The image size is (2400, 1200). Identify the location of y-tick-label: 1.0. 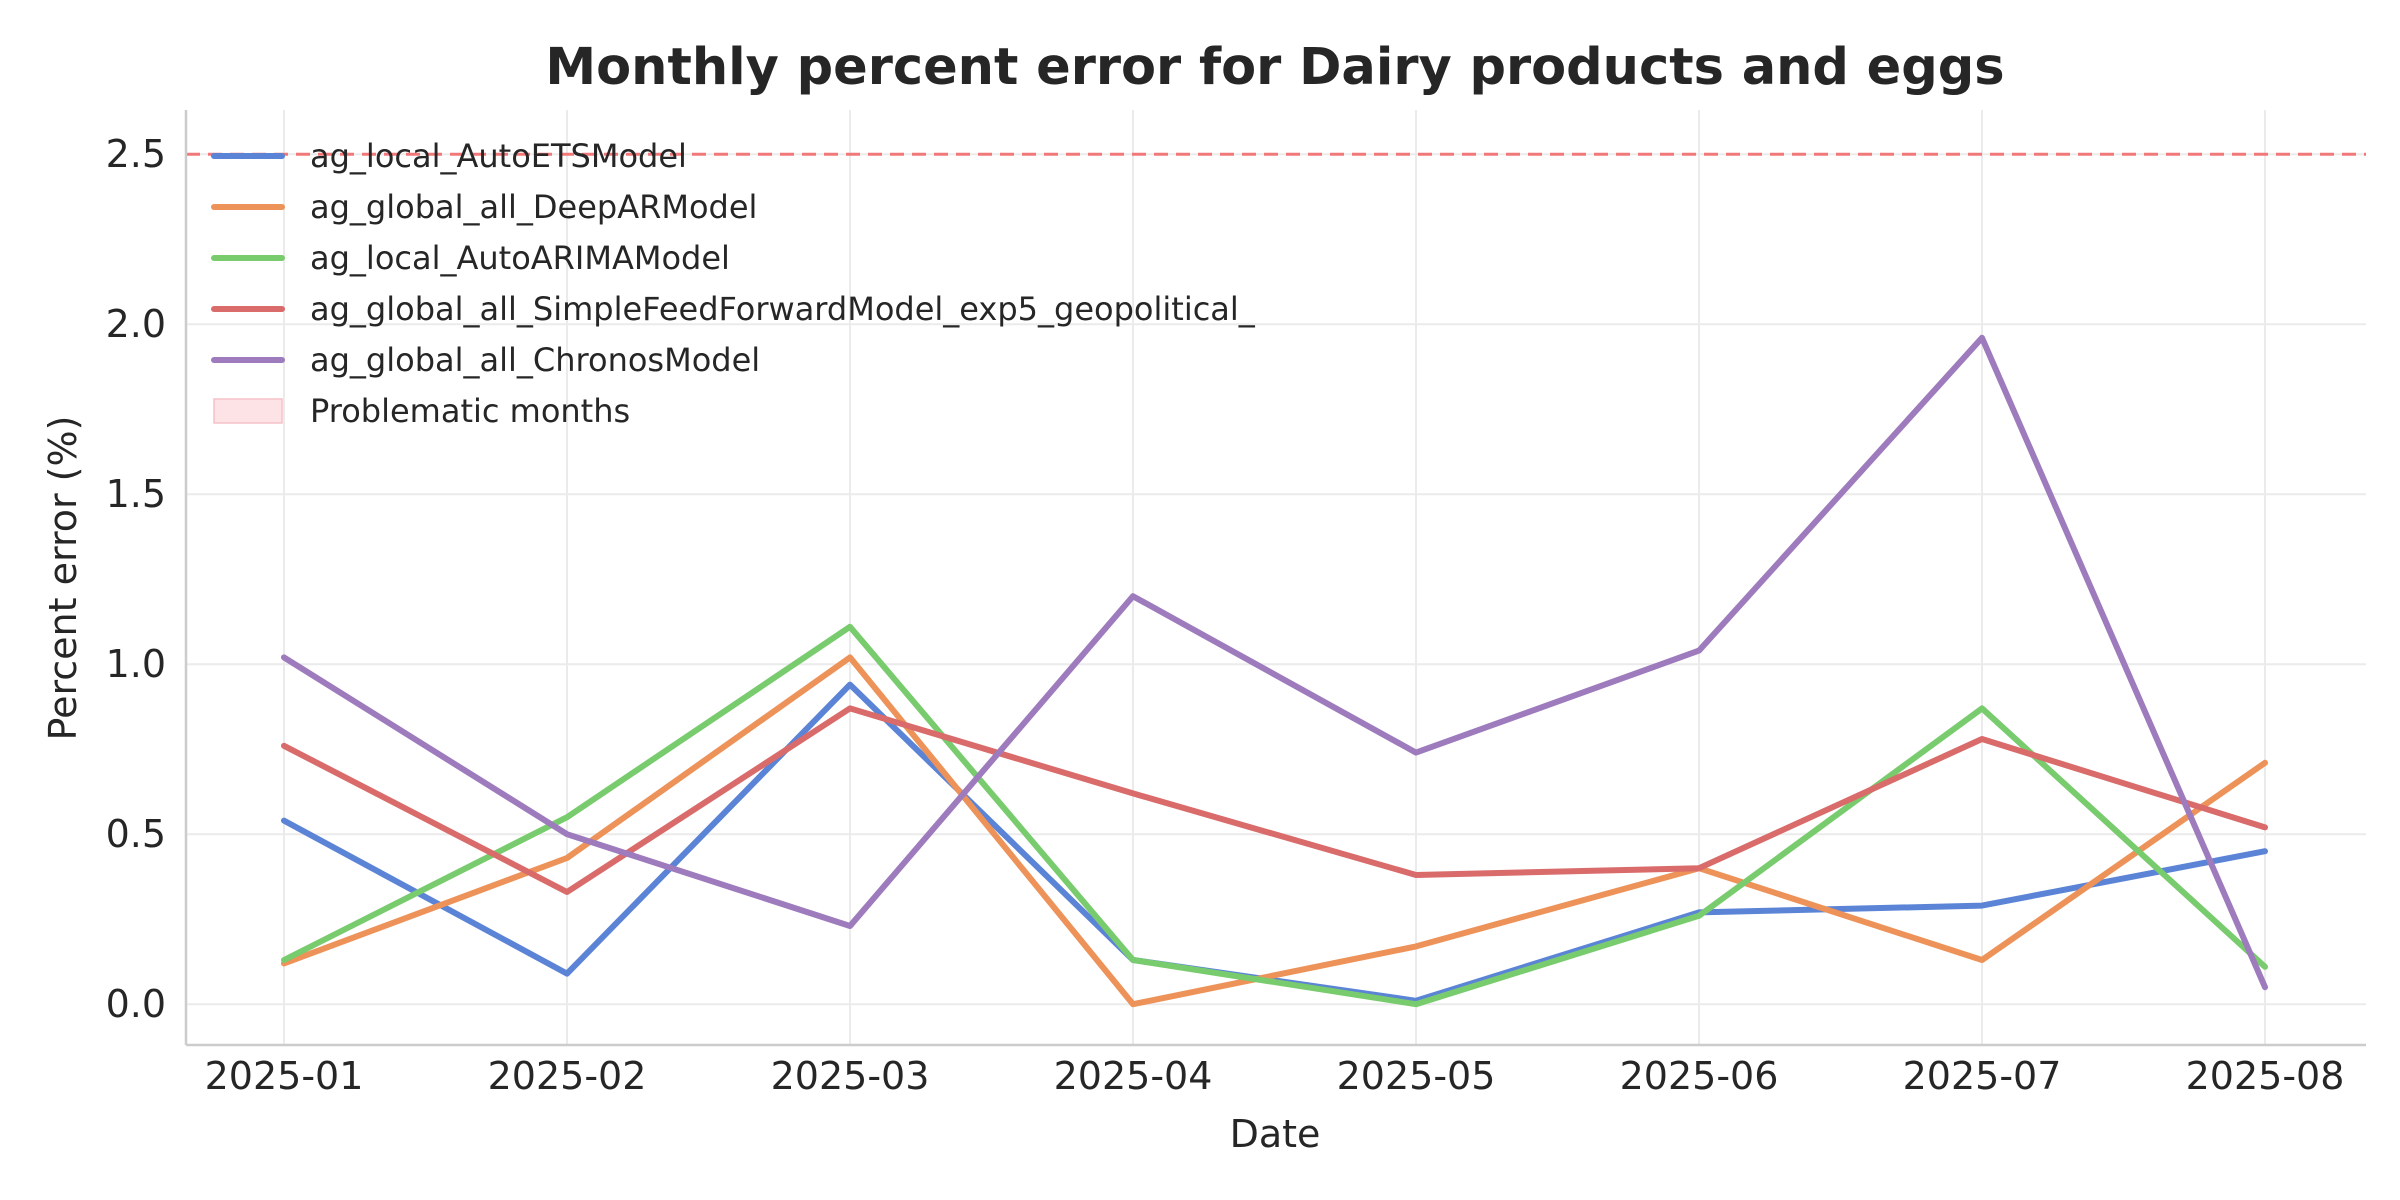
(136, 664).